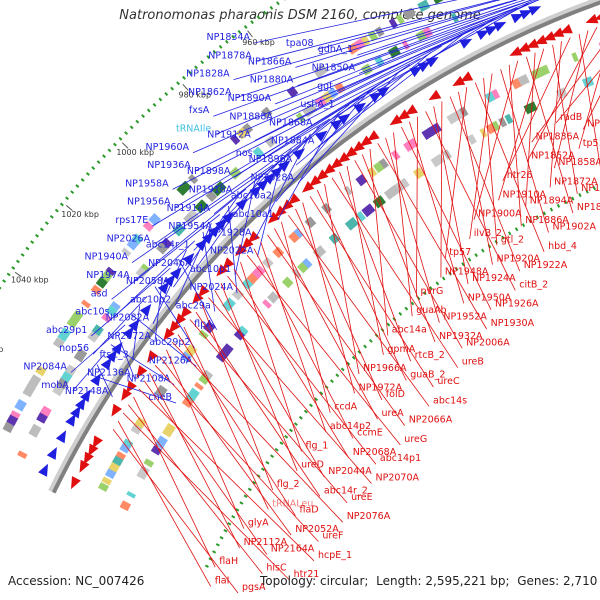 The height and width of the screenshot is (600, 600). Describe the element at coordinates (307, 574) in the screenshot. I see `gene-label: htr21` at that location.